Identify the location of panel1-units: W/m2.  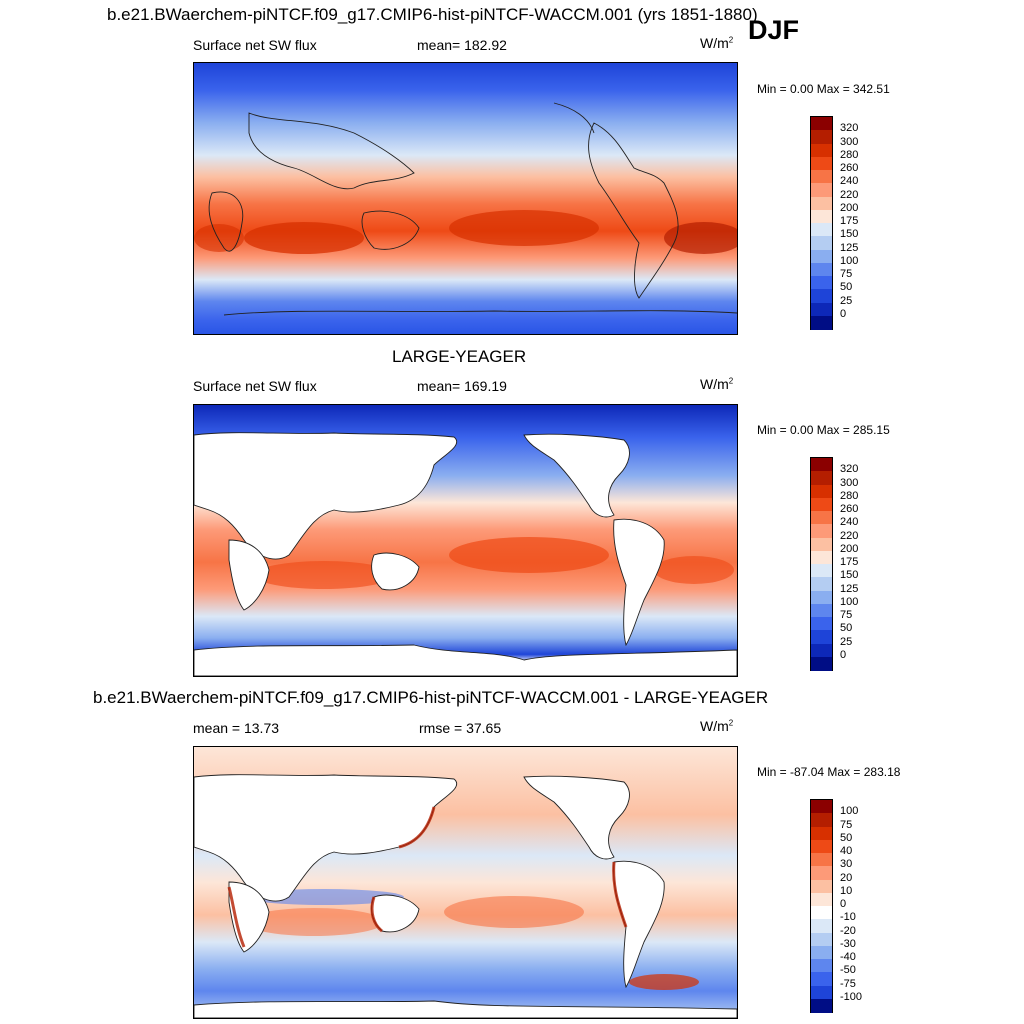
(717, 43).